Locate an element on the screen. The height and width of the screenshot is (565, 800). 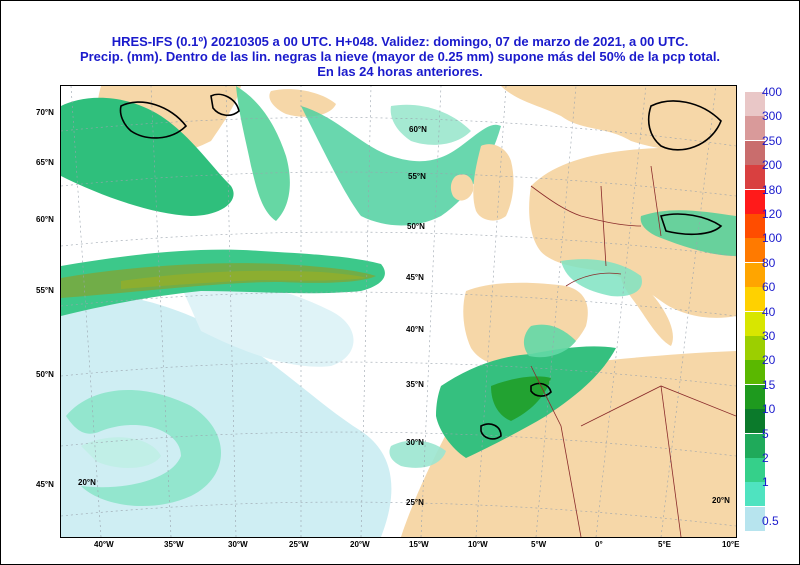
inner-lat-label-45n: 45°N is located at coordinates (415, 277).